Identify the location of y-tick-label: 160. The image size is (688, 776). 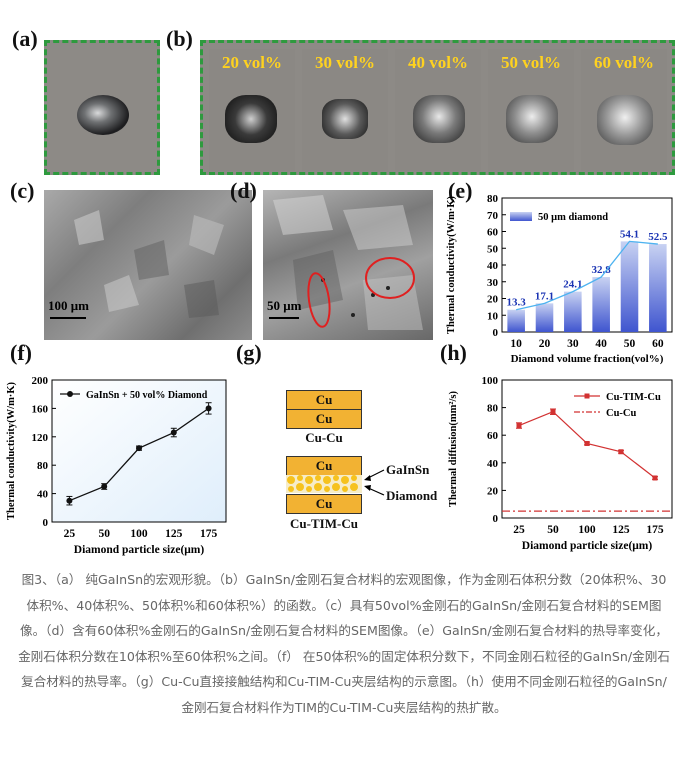
(40, 409).